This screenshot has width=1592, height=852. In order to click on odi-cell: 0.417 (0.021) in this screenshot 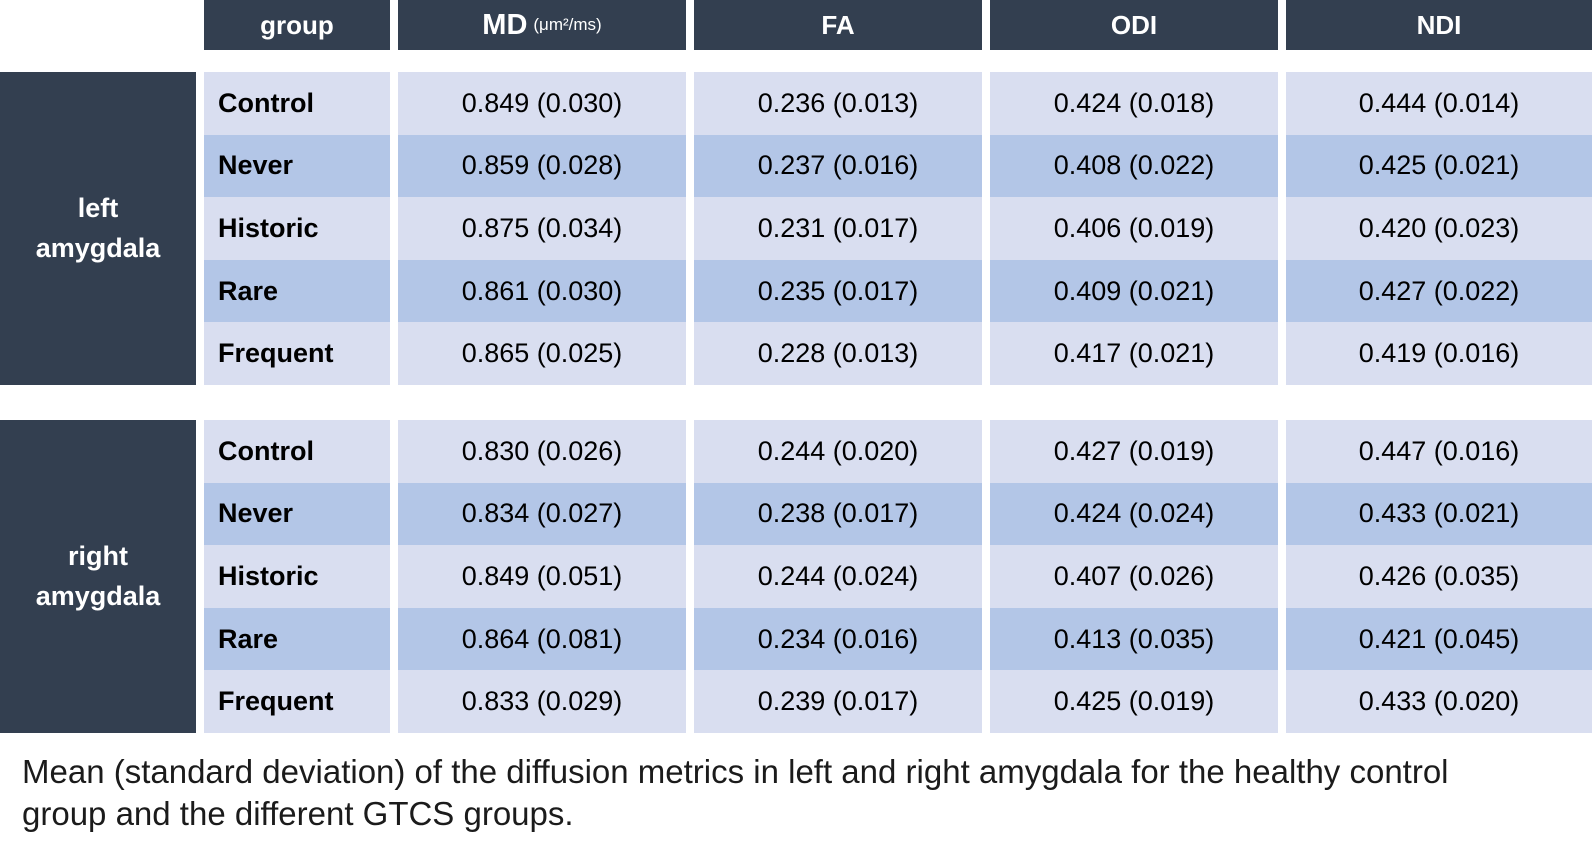, I will do `click(1134, 353)`.